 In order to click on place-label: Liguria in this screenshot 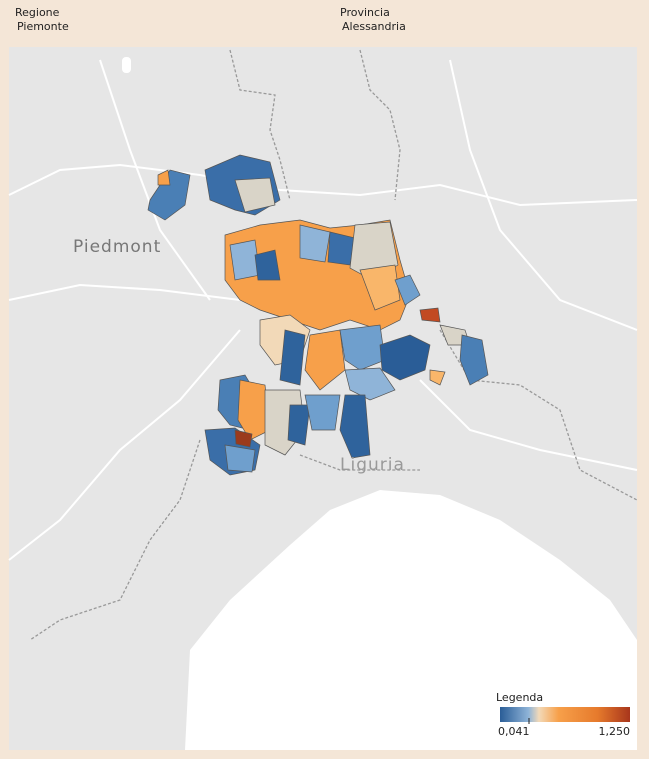, I will do `click(372, 465)`.